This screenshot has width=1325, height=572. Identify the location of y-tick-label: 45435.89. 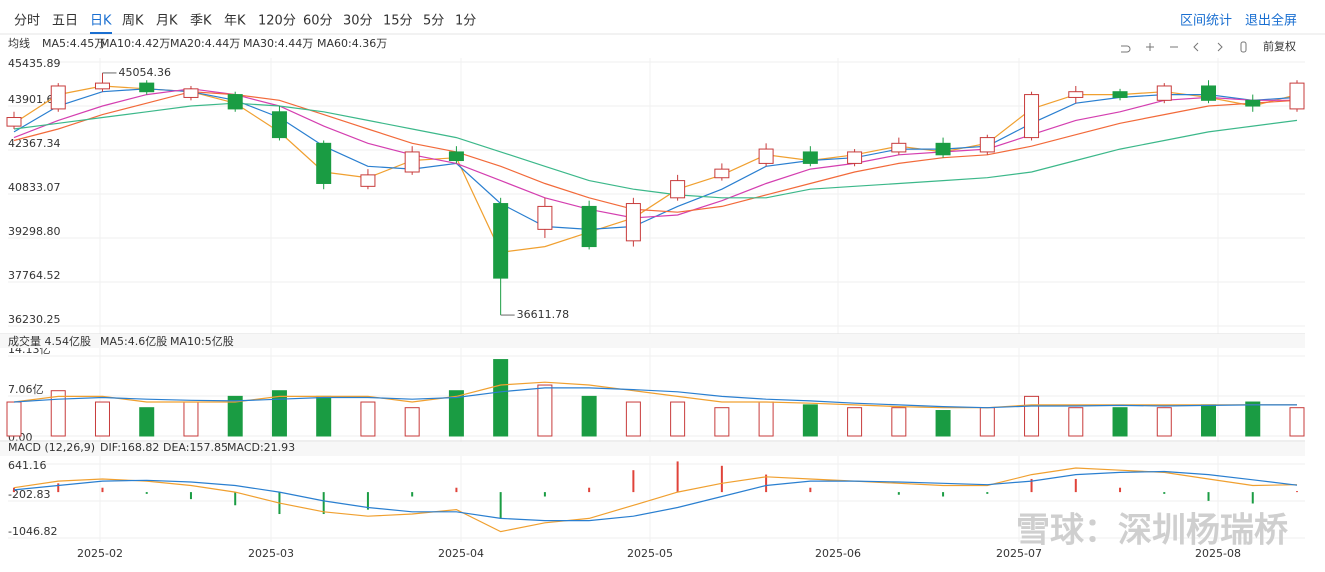
(34, 63).